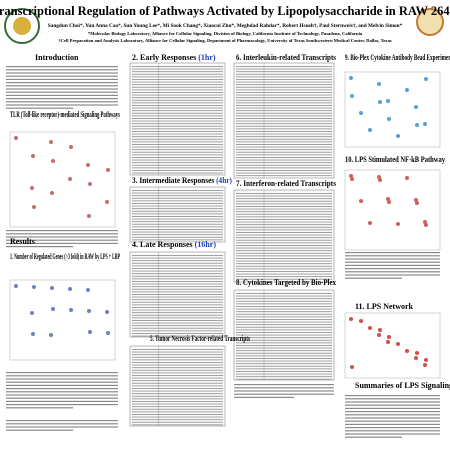  What do you see at coordinates (182, 180) in the screenshot?
I see `section-heading: 3. Intermediate Responses(4hr)` at bounding box center [182, 180].